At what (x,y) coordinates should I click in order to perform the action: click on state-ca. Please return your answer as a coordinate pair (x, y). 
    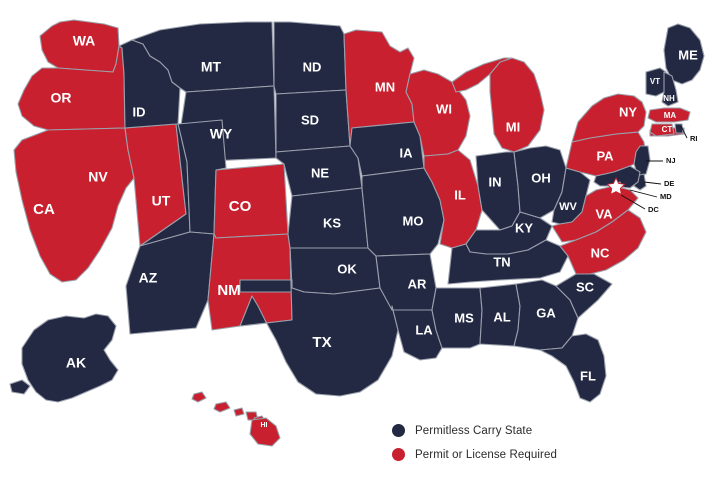
    Looking at the image, I should click on (74, 205).